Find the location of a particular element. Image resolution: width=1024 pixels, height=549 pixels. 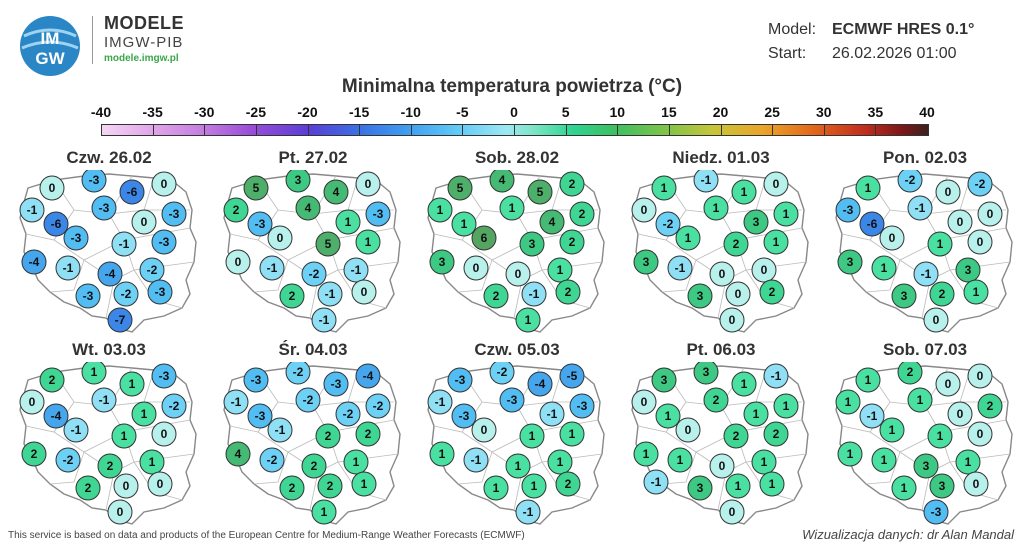

poland-map: 0-3-60-6-30-3-1-3 -1 -3-4 -1 -4 -2-3 -2 -3-7 is located at coordinates (108, 251).